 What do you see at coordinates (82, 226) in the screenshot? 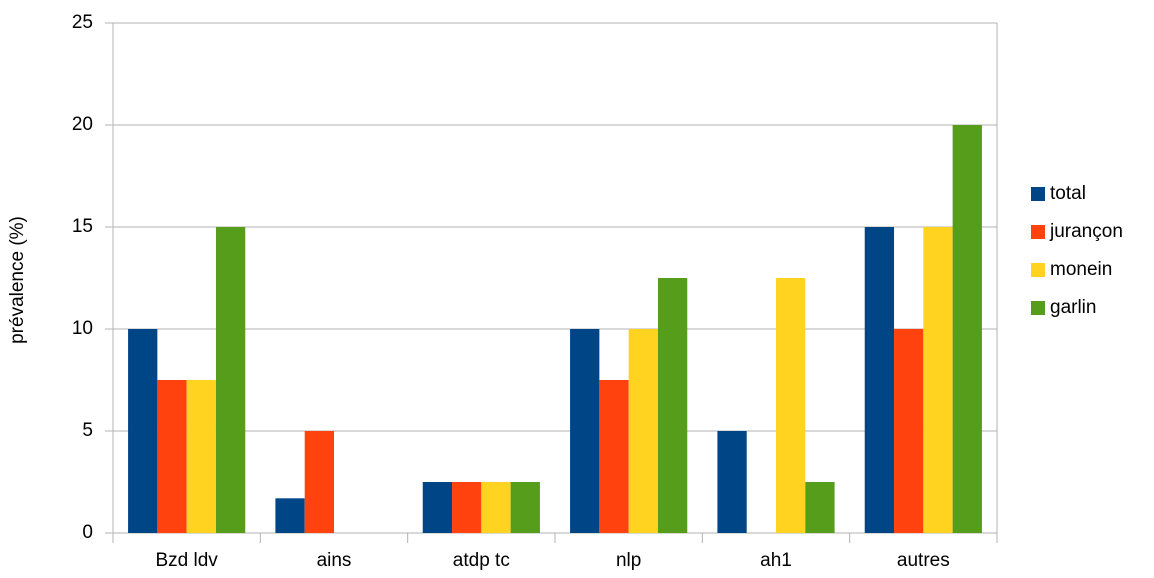
I see `y-tick-label: 15` at bounding box center [82, 226].